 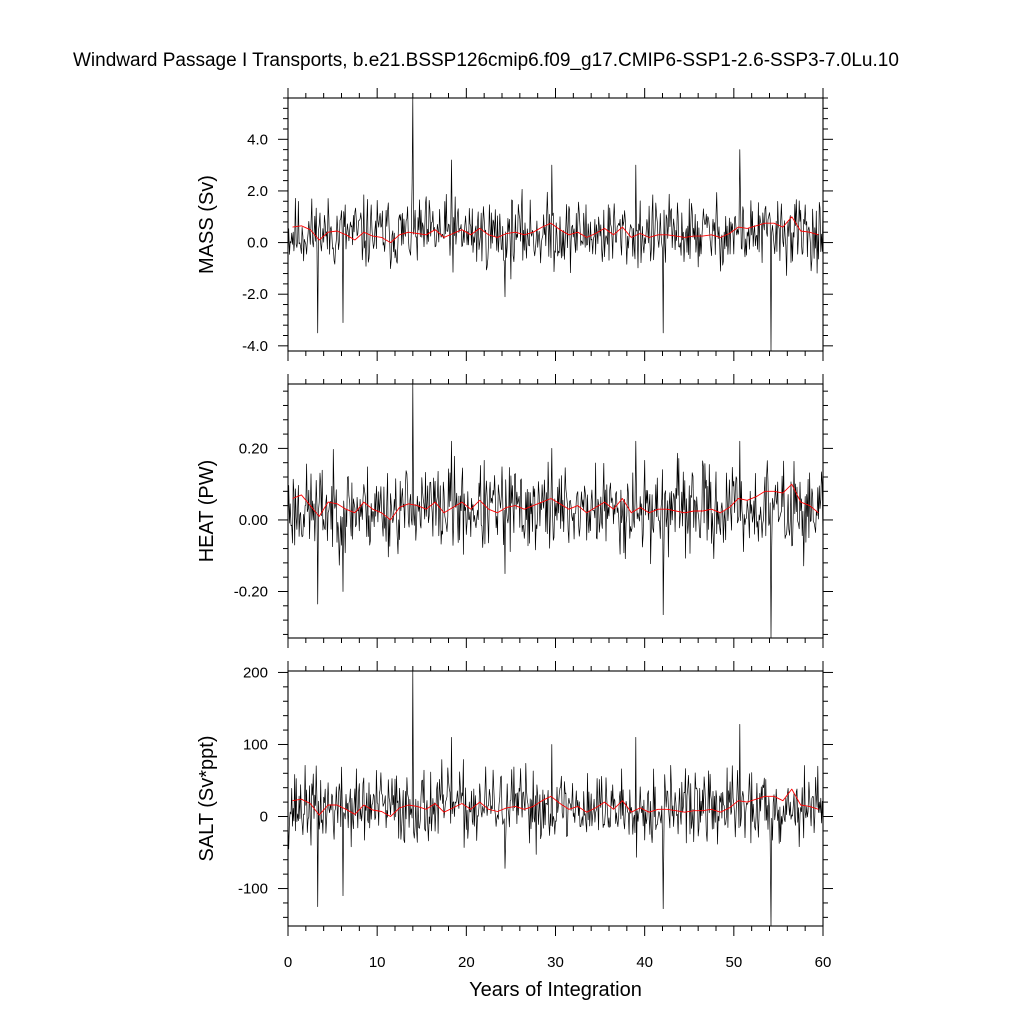 I want to click on monthly-line-mass, so click(x=555, y=224).